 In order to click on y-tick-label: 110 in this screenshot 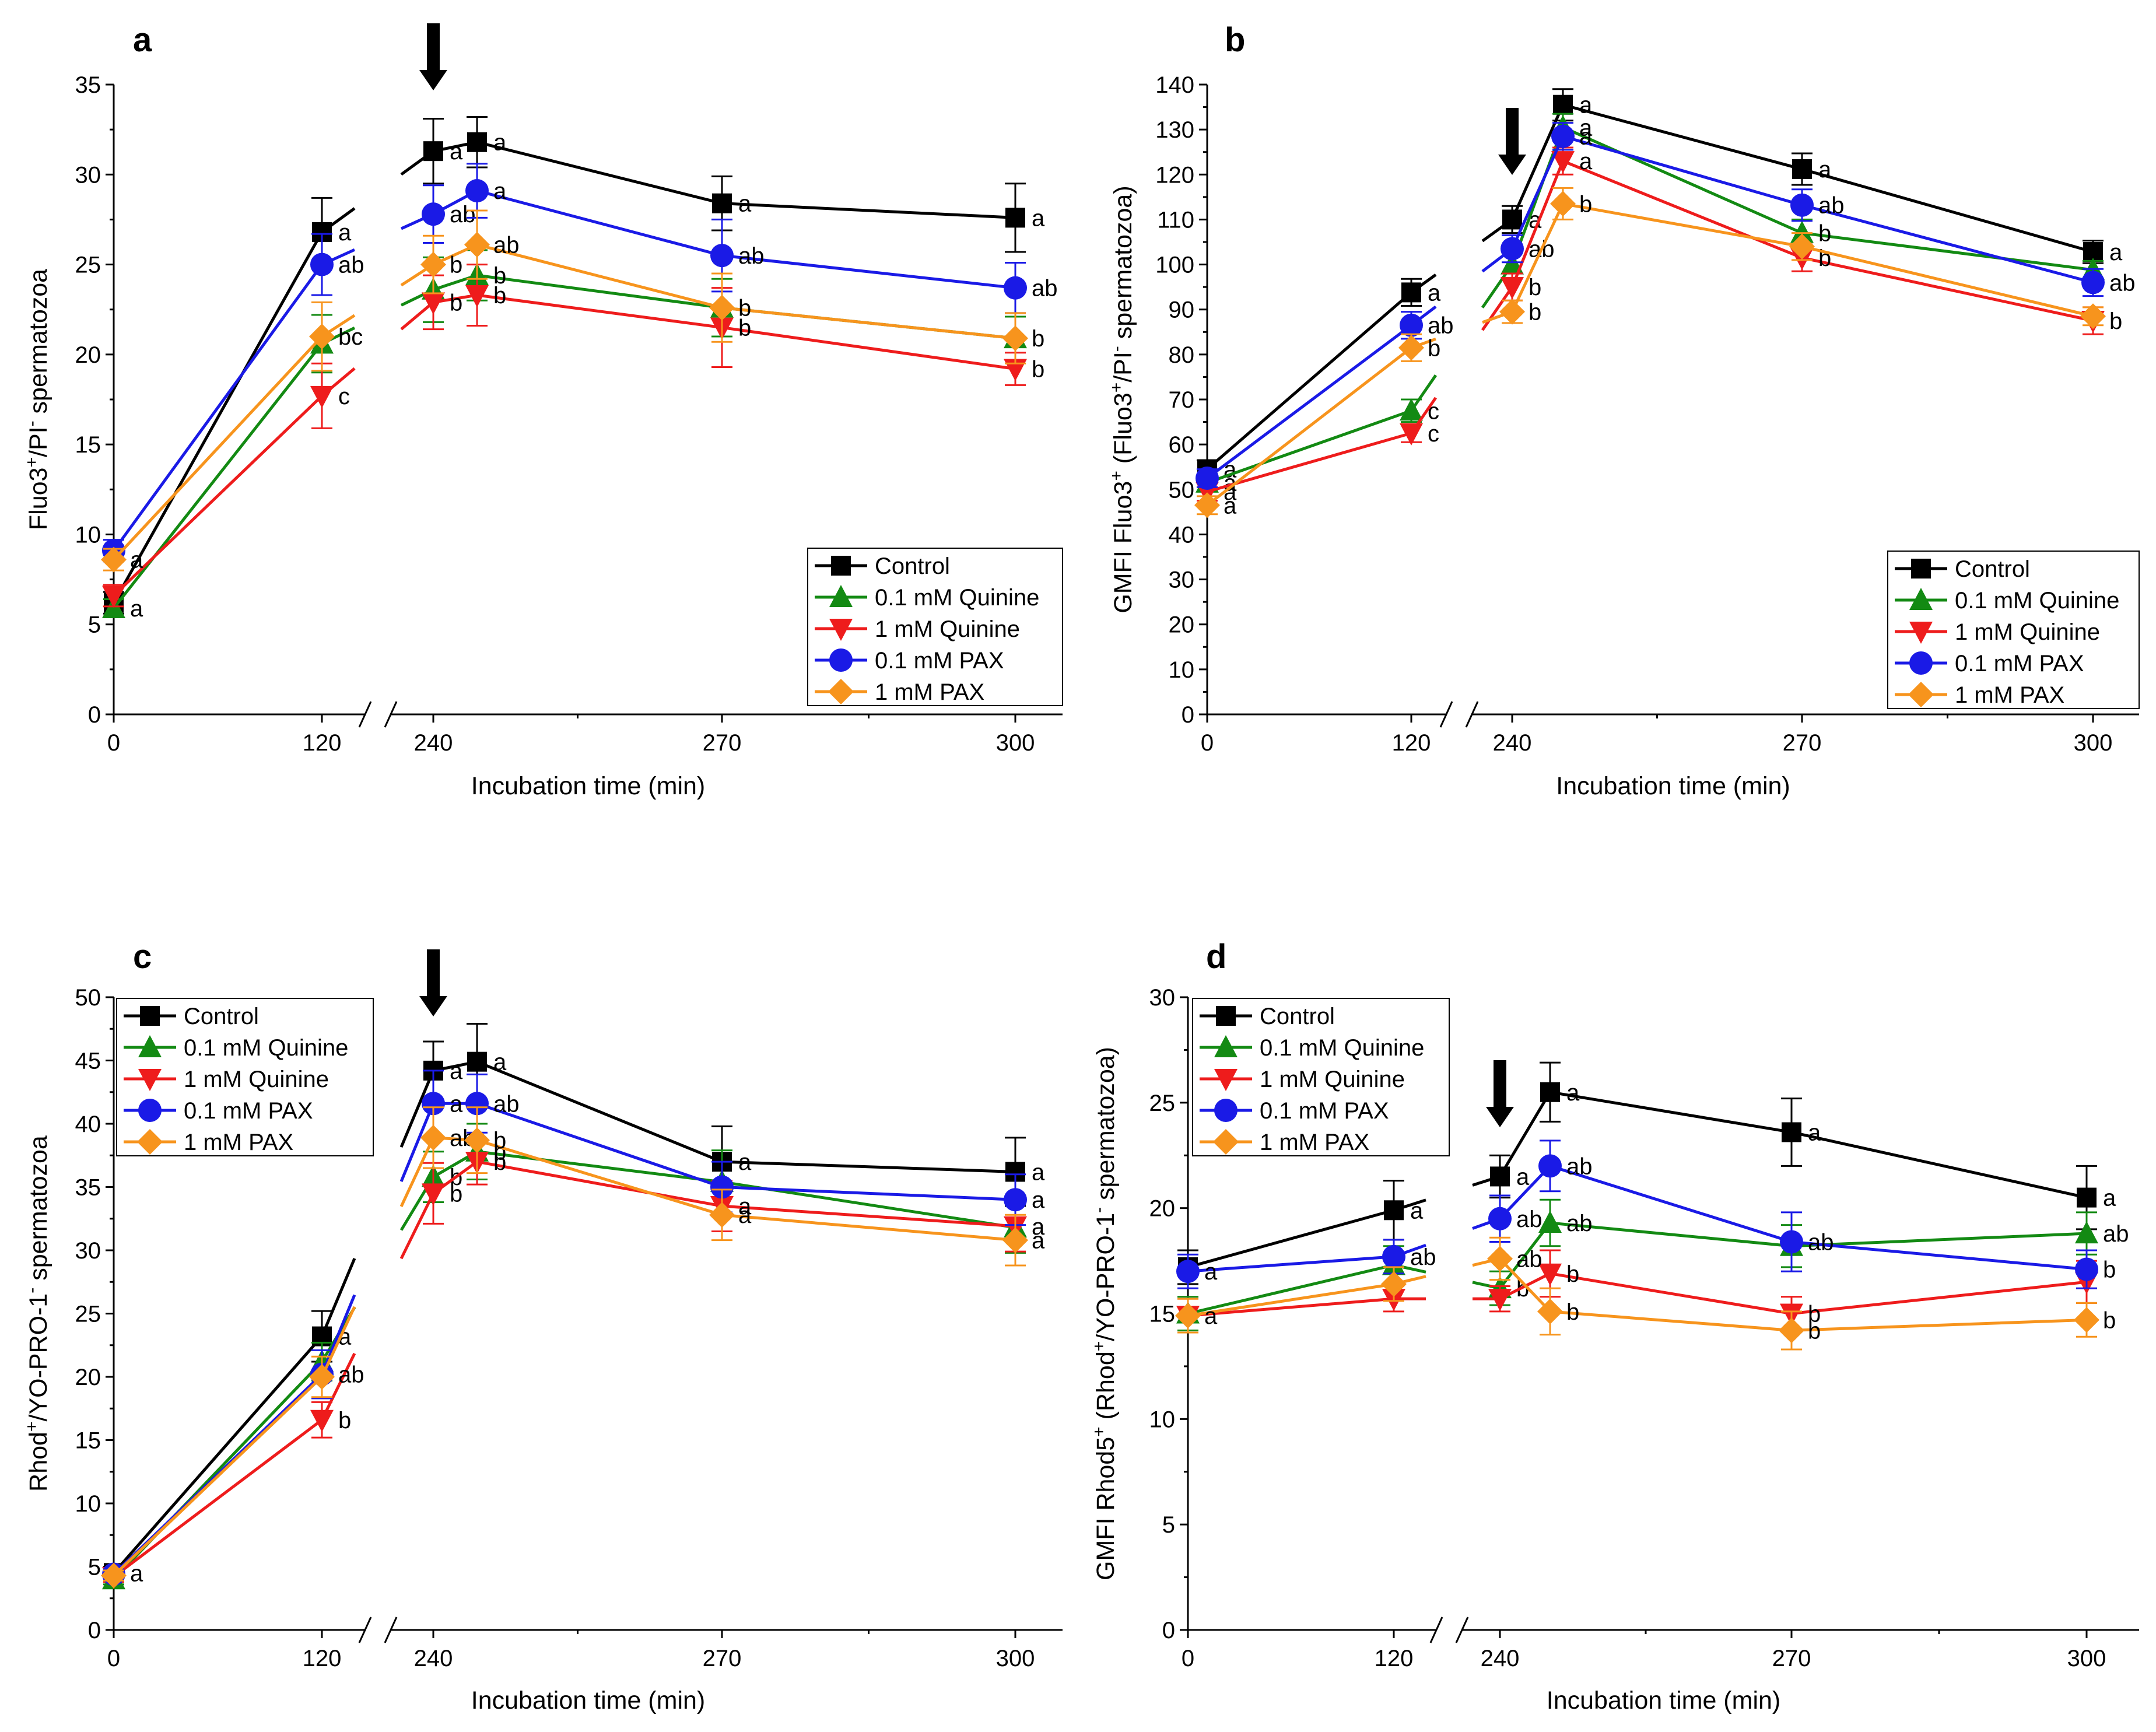, I will do `click(1175, 220)`.